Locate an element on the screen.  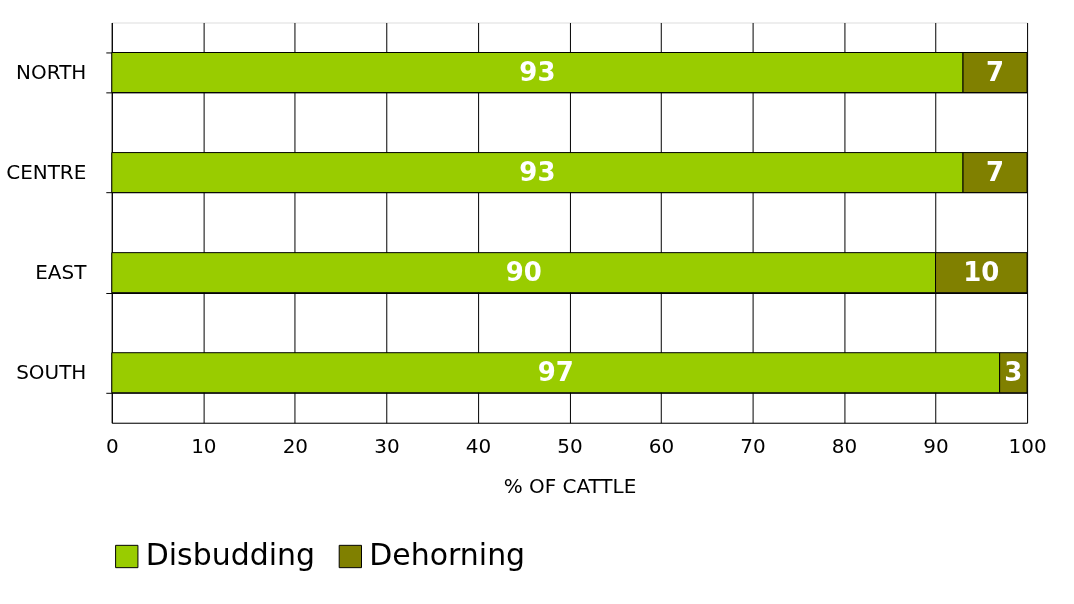
x-axis-title: % OF CATTLE is located at coordinates (570, 486).